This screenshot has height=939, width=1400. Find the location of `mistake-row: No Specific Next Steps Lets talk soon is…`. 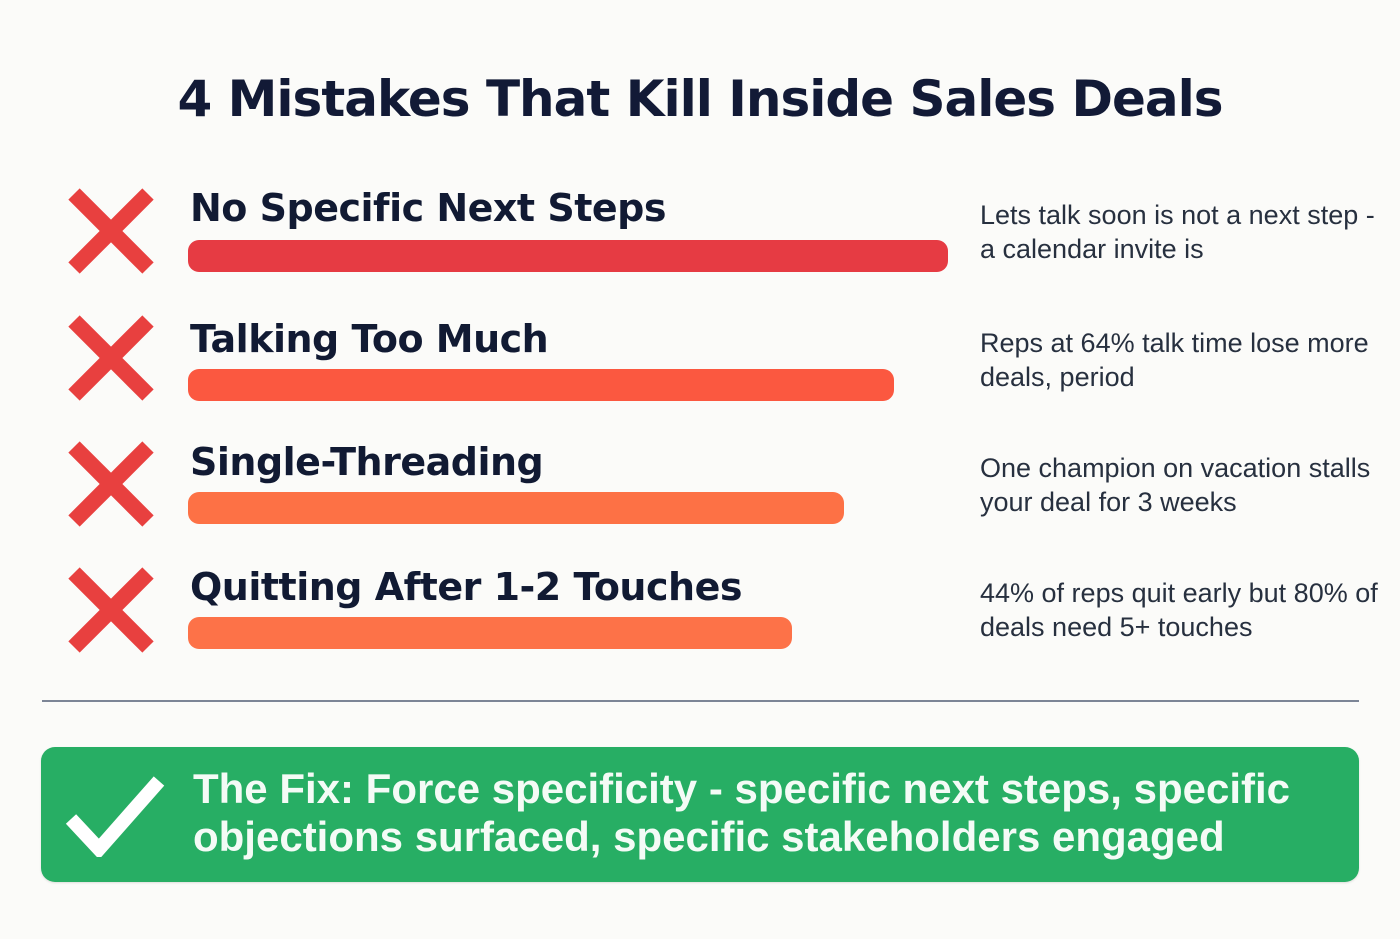

mistake-row: No Specific Next Steps Lets talk soon is… is located at coordinates (700, 235).